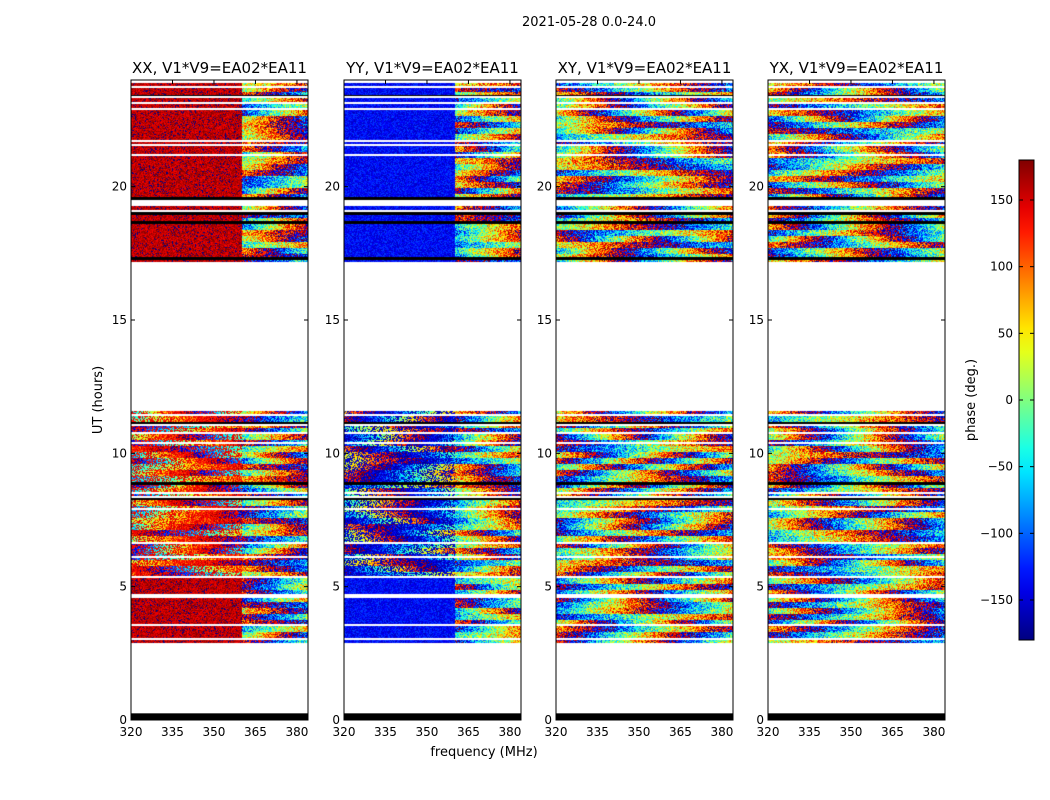 The width and height of the screenshot is (1050, 800). I want to click on panel-title: YY, V1*V9=EA02*EA11, so click(432, 68).